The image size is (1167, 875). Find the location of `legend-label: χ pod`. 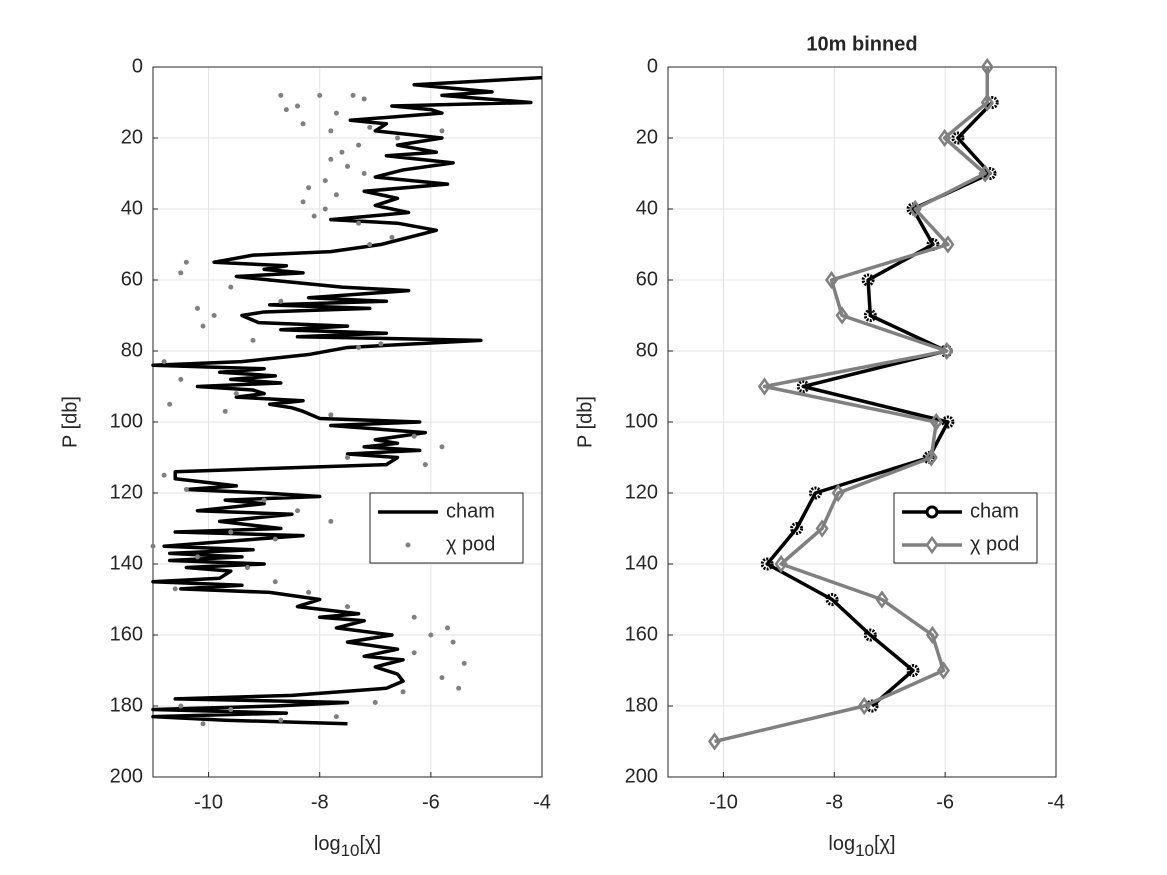

legend-label: χ pod is located at coordinates (994, 544).